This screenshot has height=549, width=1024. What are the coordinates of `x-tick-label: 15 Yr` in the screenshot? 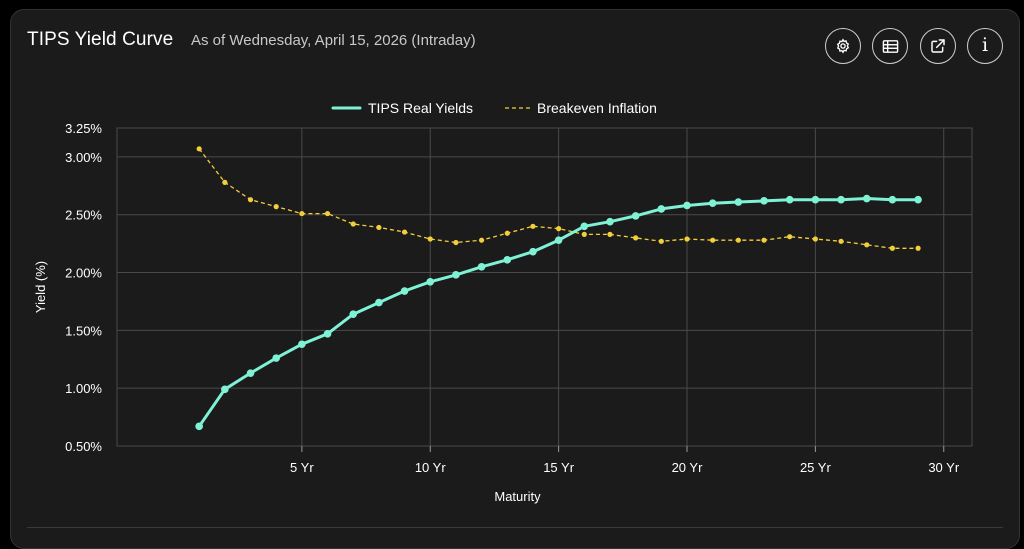 It's located at (559, 467).